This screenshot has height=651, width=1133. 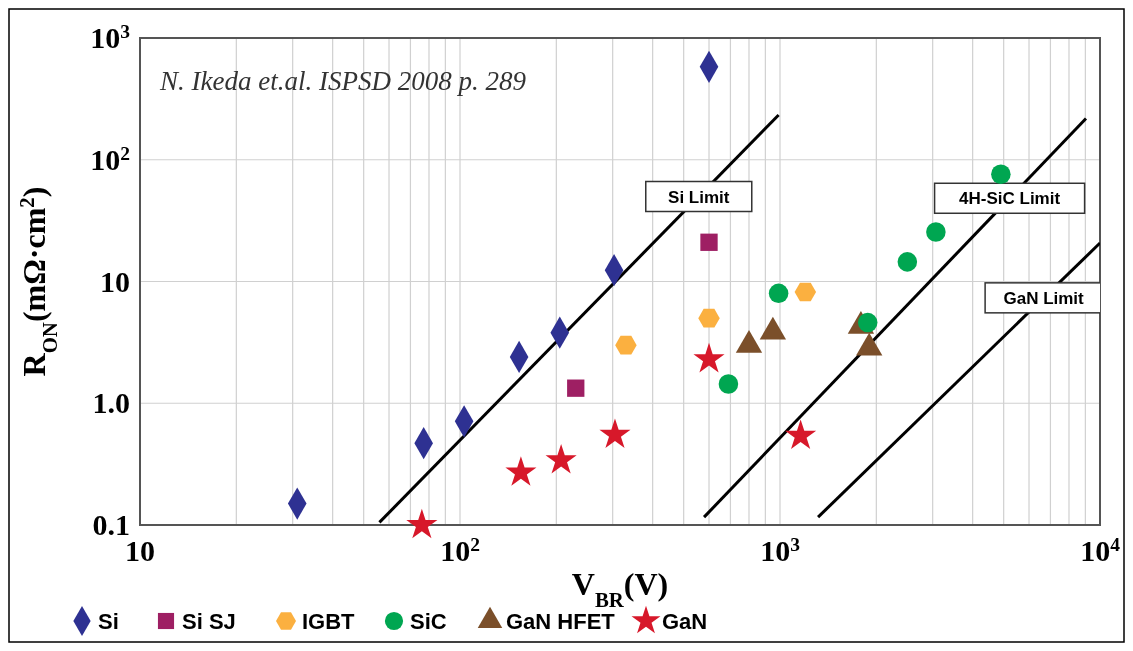 I want to click on series-label: Si Limit, so click(x=699, y=197).